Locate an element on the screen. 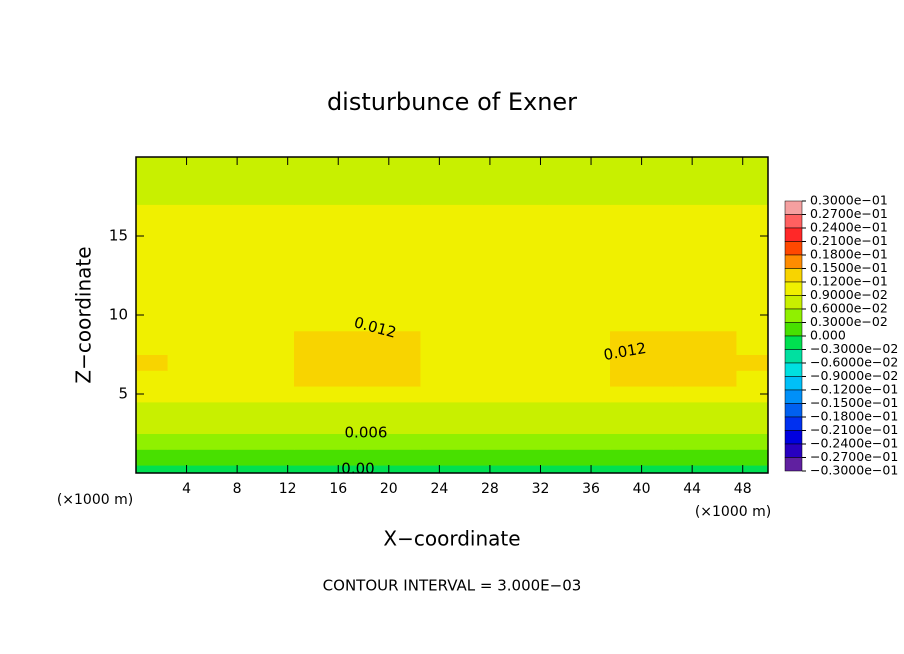 Image resolution: width=904 pixels, height=654 pixels. colorbar-label: 0.1500e−01 is located at coordinates (849, 267).